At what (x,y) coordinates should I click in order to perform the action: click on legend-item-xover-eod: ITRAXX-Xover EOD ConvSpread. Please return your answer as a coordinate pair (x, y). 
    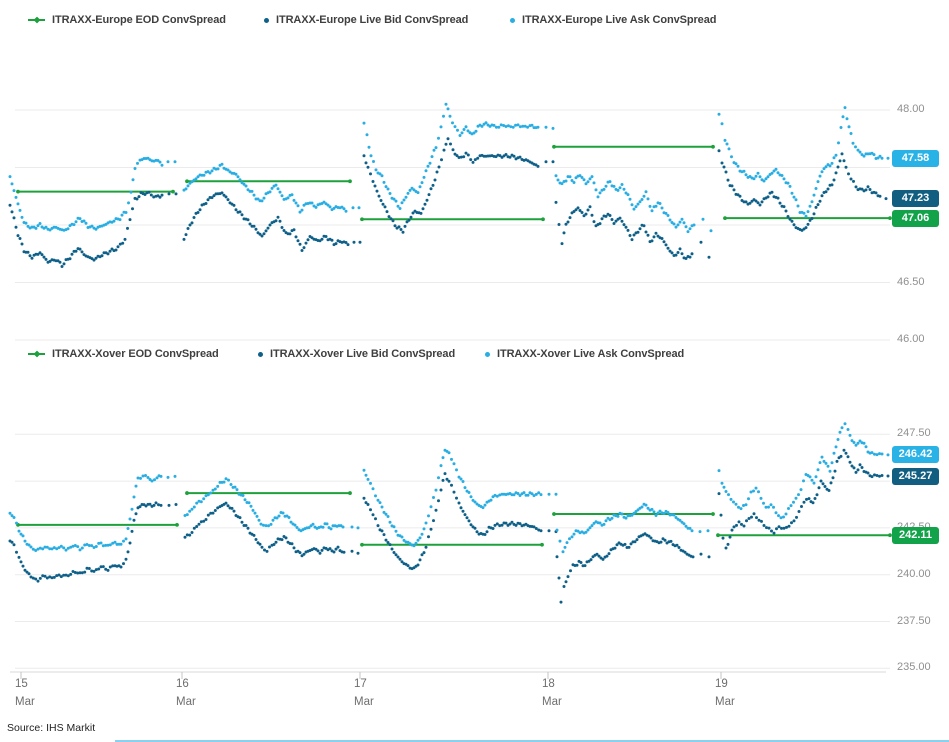
    Looking at the image, I should click on (143, 354).